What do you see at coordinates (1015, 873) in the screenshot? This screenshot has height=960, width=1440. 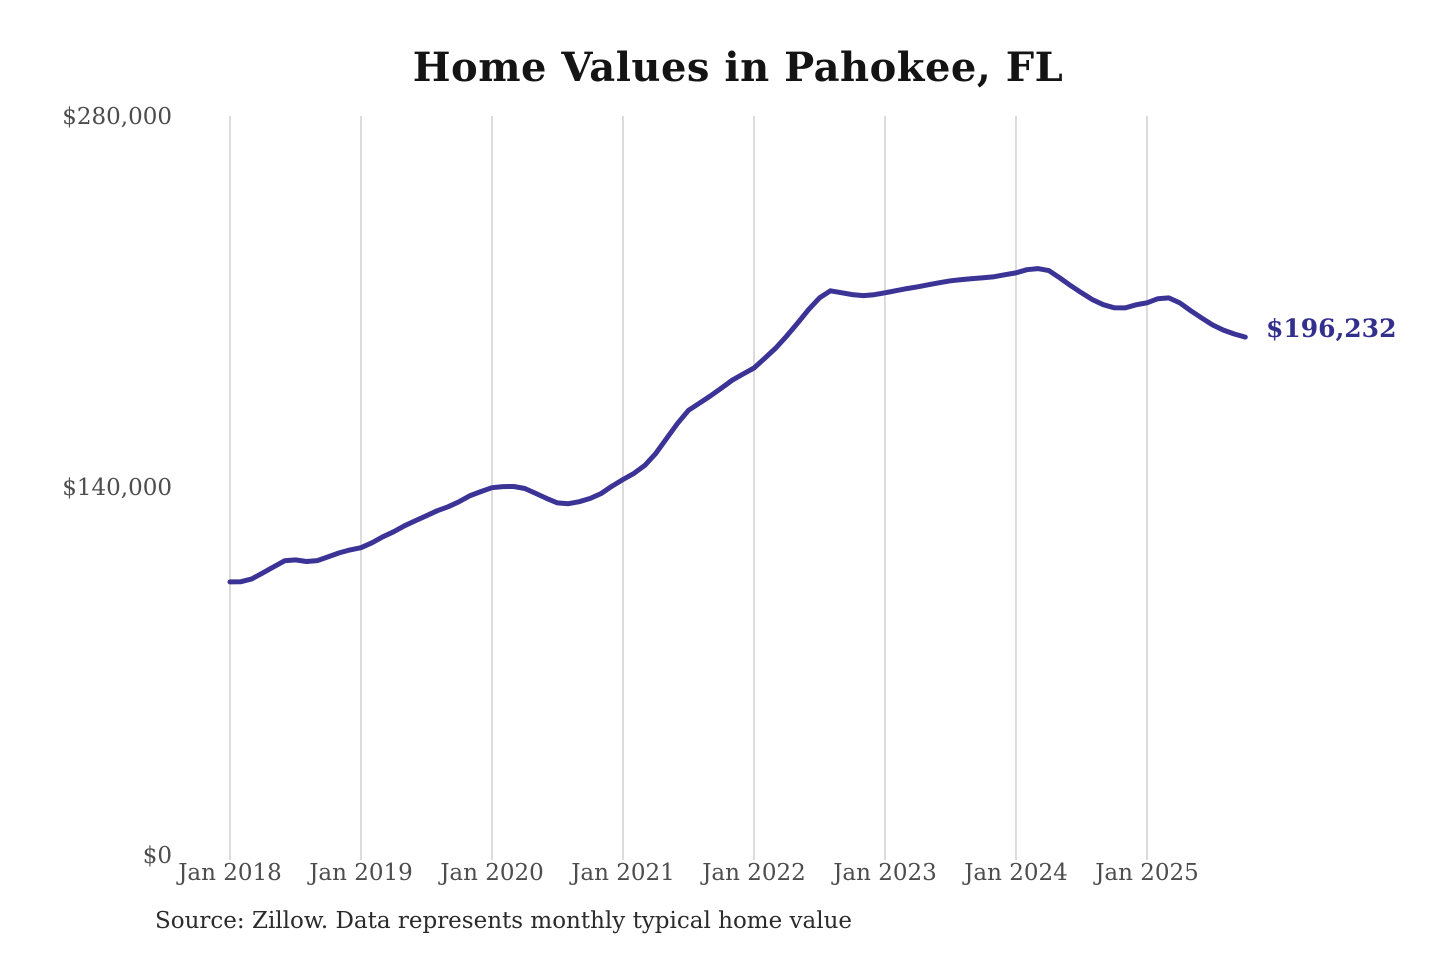 I see `x-tick-label-jan-2024: Jan 2024` at bounding box center [1015, 873].